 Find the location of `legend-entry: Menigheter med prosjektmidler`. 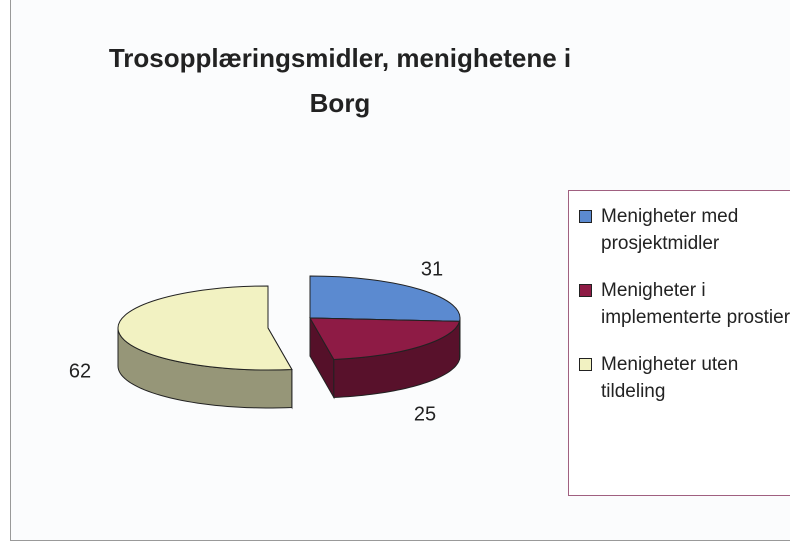

legend-entry: Menigheter med prosjektmidler is located at coordinates (684, 230).